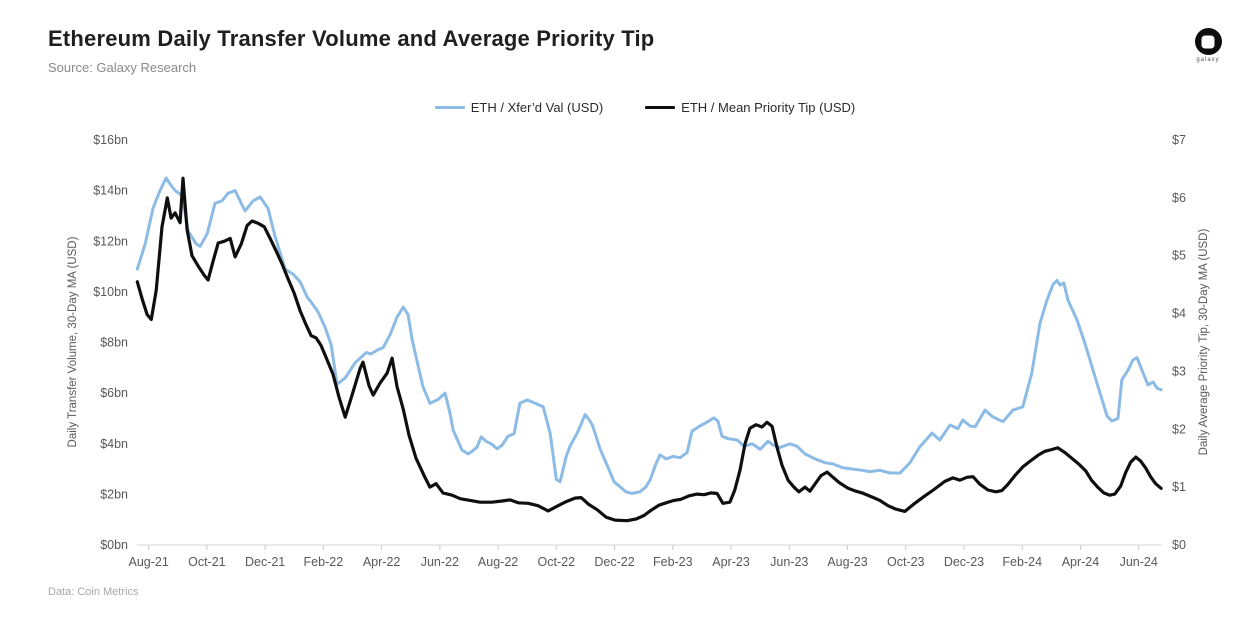  I want to click on y-left-tick-label: $16bn, so click(110, 140).